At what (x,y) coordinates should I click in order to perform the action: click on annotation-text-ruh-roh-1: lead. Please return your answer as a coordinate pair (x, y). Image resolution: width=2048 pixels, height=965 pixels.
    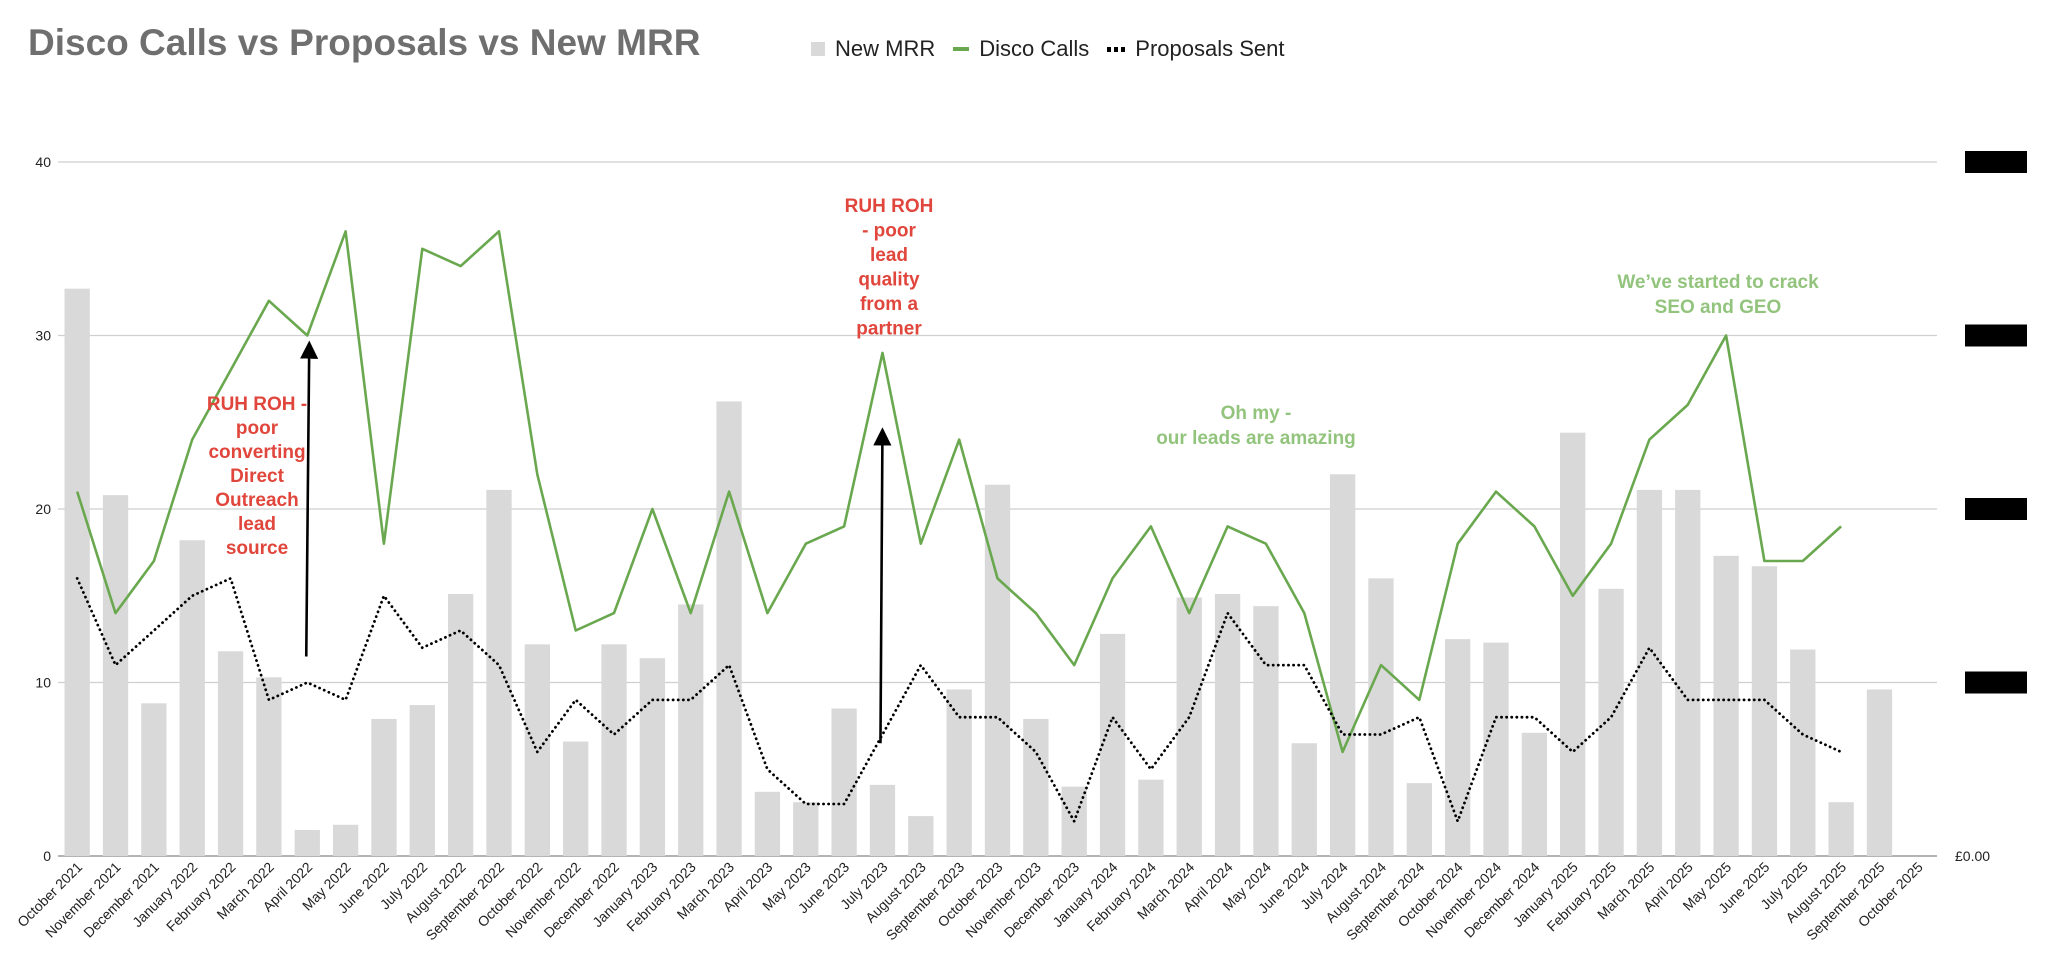
    Looking at the image, I should click on (257, 524).